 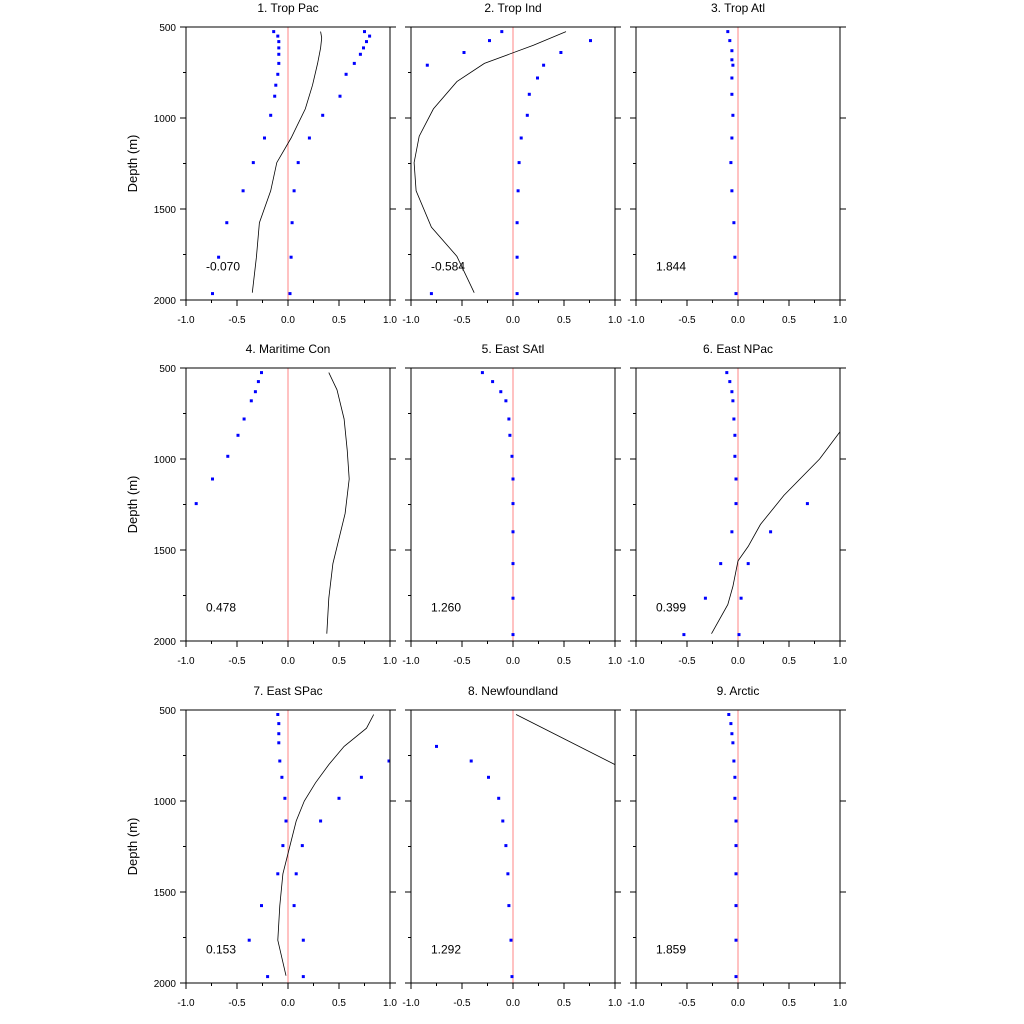 I want to click on panel-title: 2. Trop Ind, so click(x=512, y=8).